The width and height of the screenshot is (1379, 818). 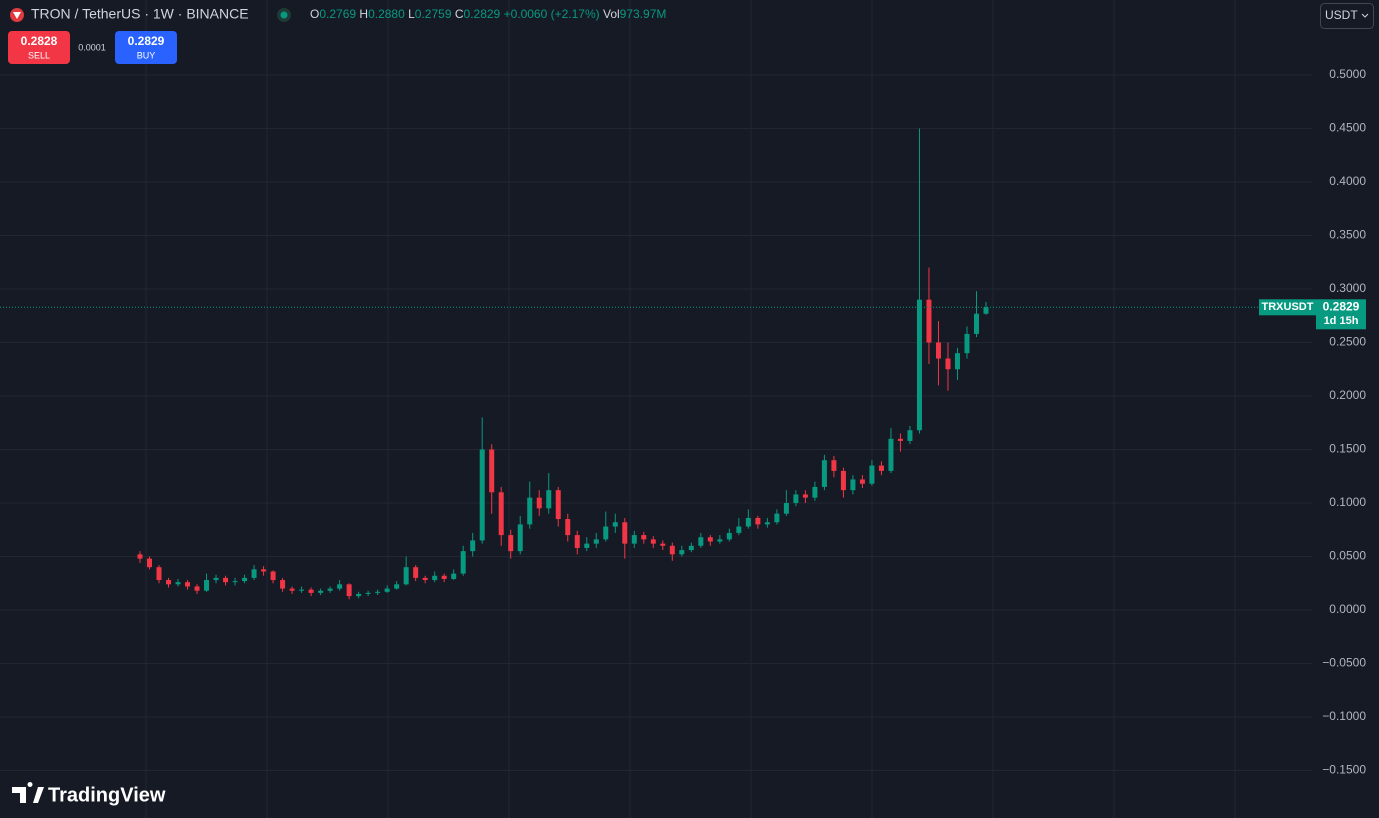 What do you see at coordinates (1347, 288) in the screenshot?
I see `y-tick-label: 0.3000` at bounding box center [1347, 288].